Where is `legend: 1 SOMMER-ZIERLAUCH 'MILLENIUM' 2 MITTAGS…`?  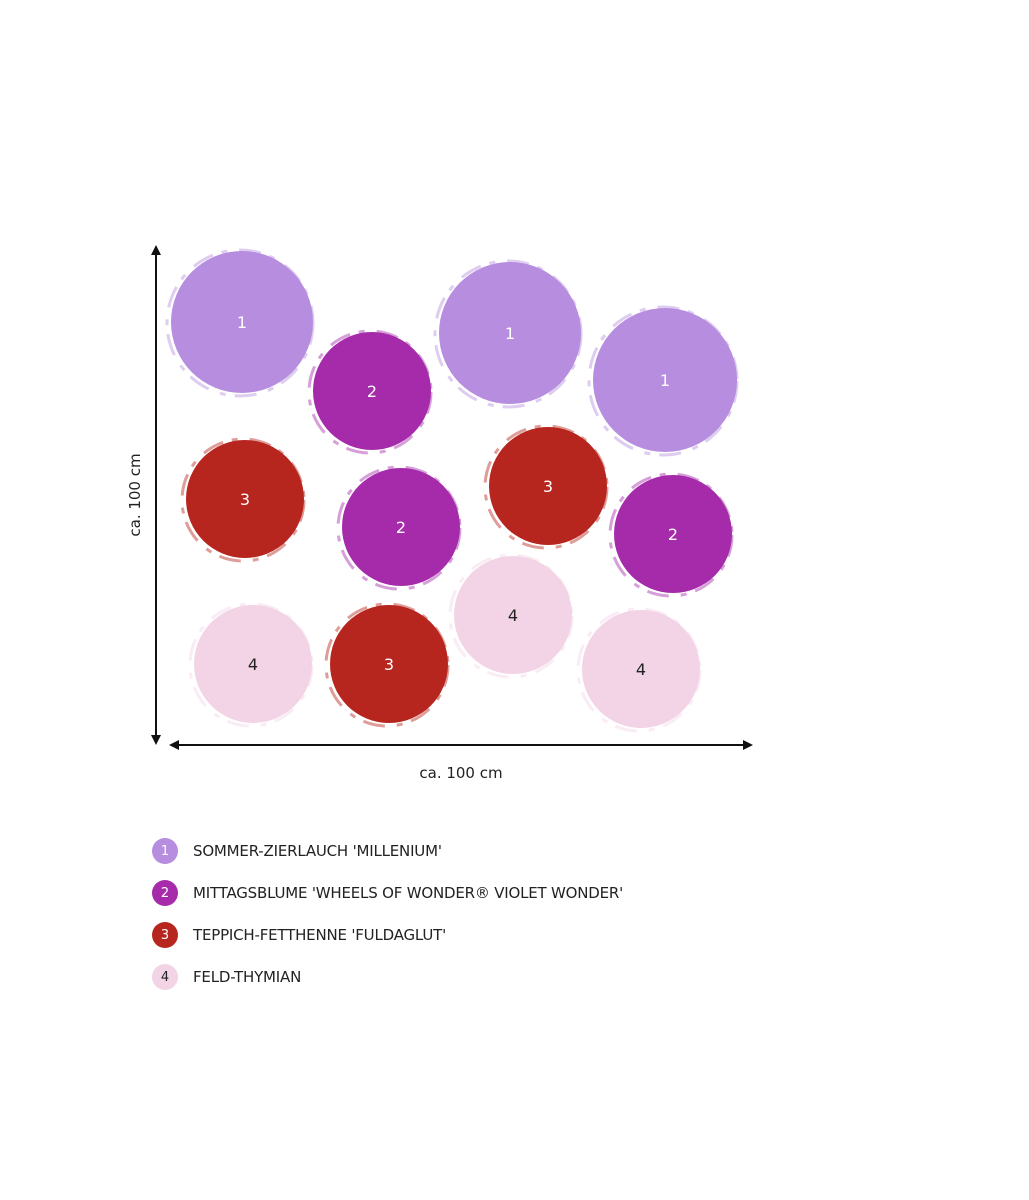
legend: 1 SOMMER-ZIERLAUCH 'MILLENIUM' 2 MITTAGS… is located at coordinates (502, 914).